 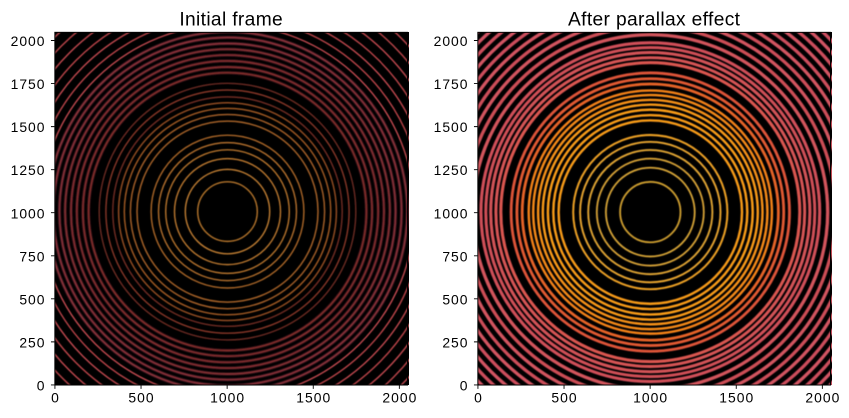 What do you see at coordinates (231, 19) in the screenshot?
I see `svg-text: Initial frame` at bounding box center [231, 19].